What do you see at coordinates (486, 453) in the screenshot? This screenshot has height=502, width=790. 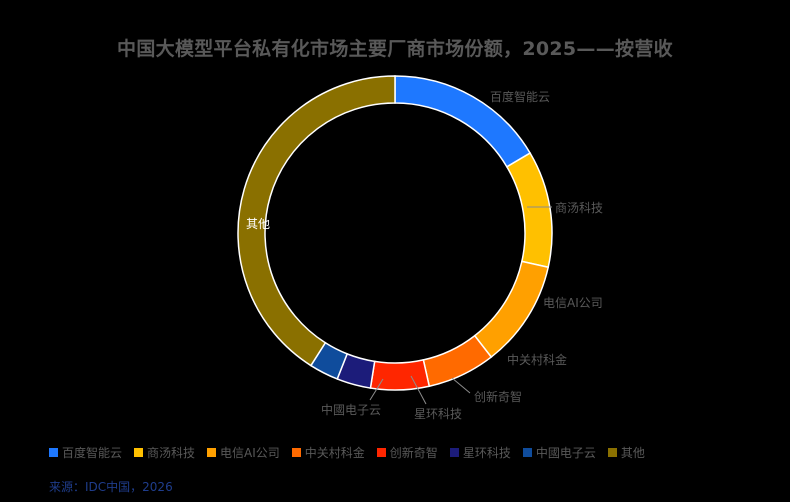 I see `legend-label: 星环科技` at bounding box center [486, 453].